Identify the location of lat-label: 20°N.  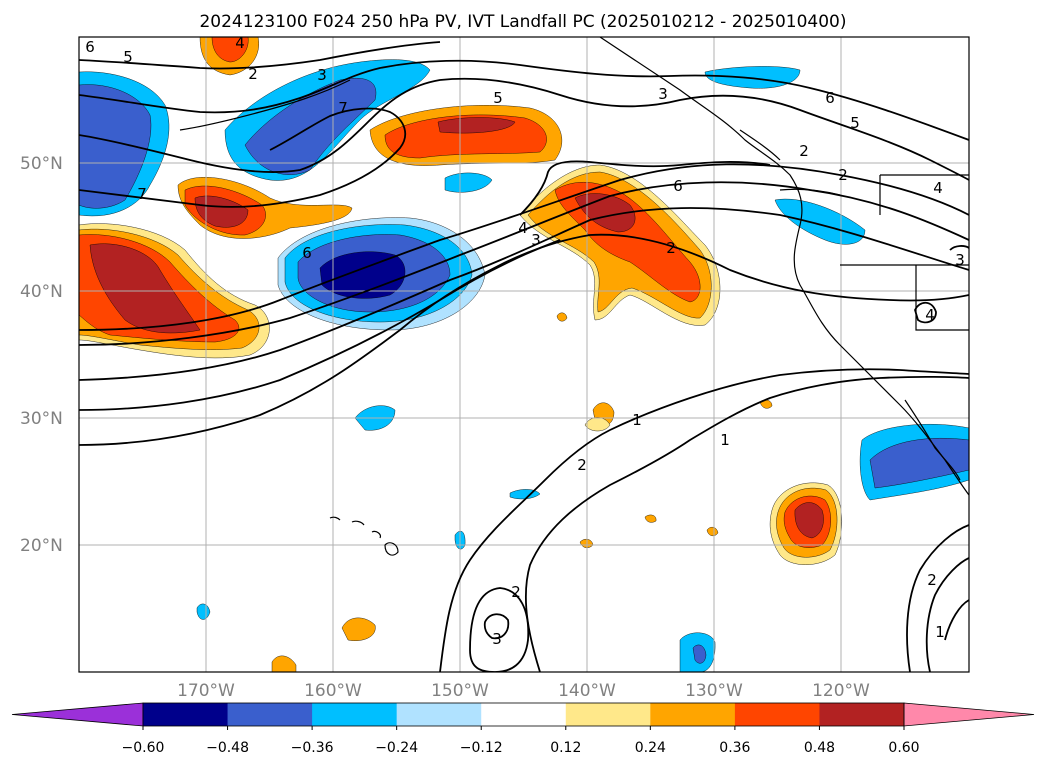
(41, 546).